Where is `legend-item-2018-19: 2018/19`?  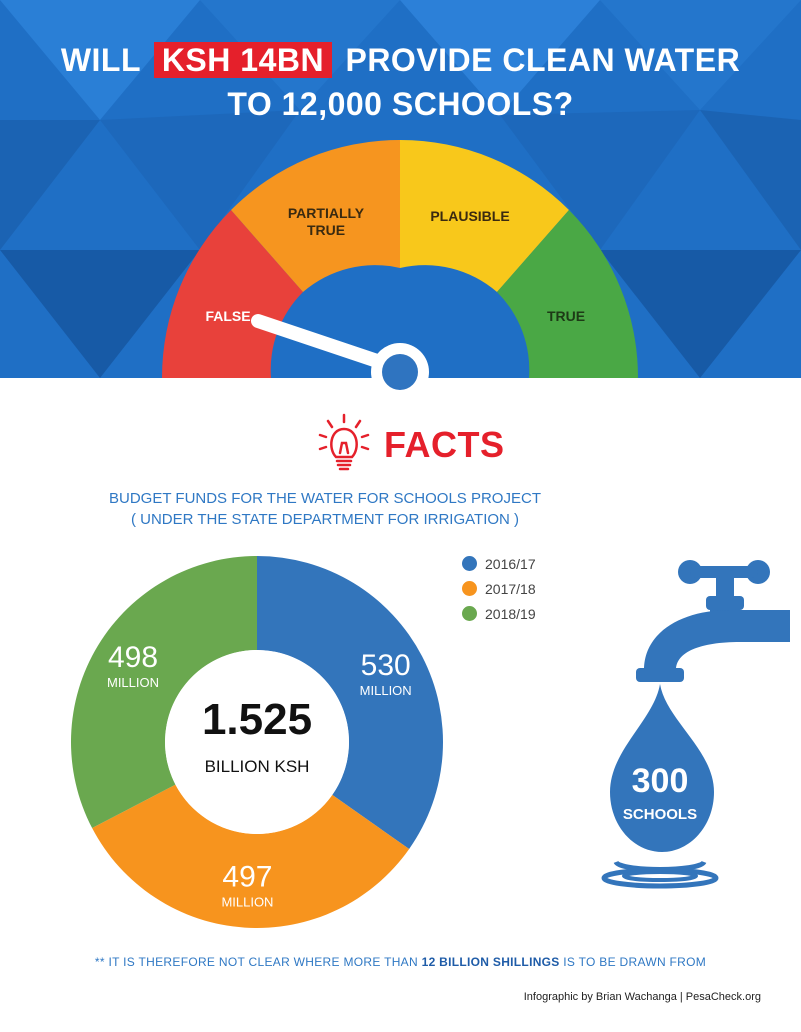 legend-item-2018-19: 2018/19 is located at coordinates (499, 613).